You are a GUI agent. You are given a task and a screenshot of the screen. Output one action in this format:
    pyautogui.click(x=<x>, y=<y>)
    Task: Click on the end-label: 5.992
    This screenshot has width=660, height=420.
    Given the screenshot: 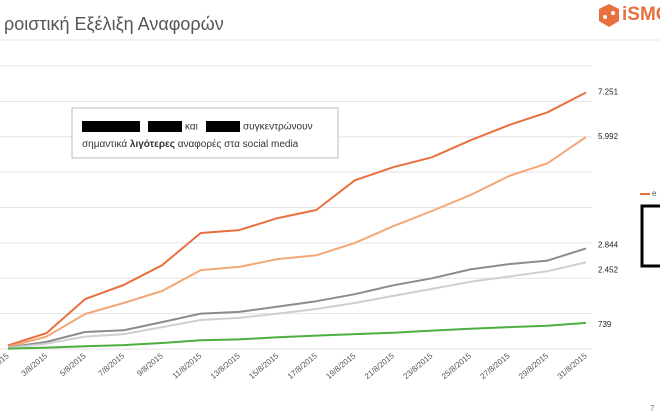 What is the action you would take?
    pyautogui.click(x=608, y=136)
    